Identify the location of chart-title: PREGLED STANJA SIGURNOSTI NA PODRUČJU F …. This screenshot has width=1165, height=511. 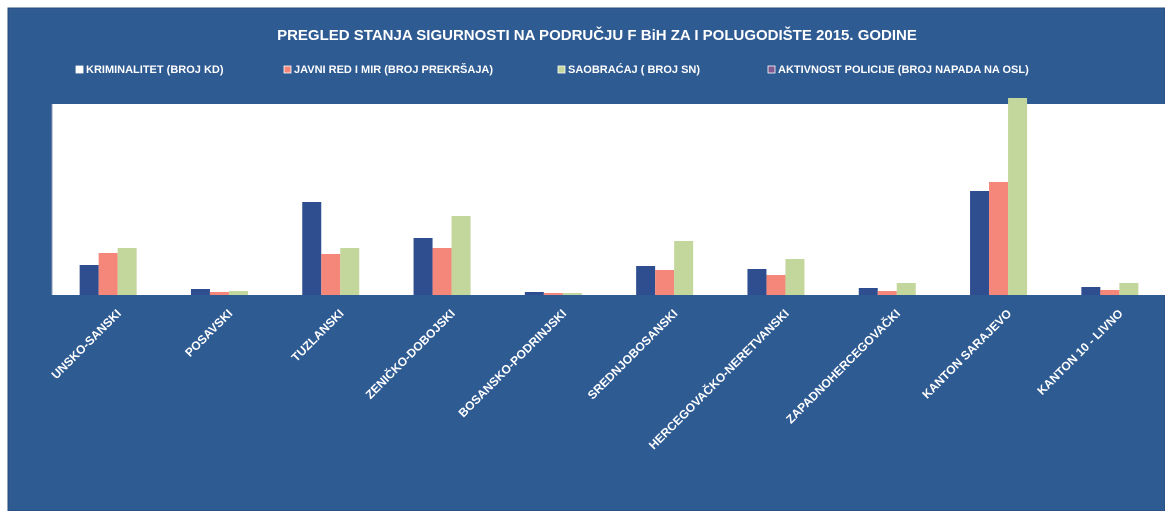
(597, 35).